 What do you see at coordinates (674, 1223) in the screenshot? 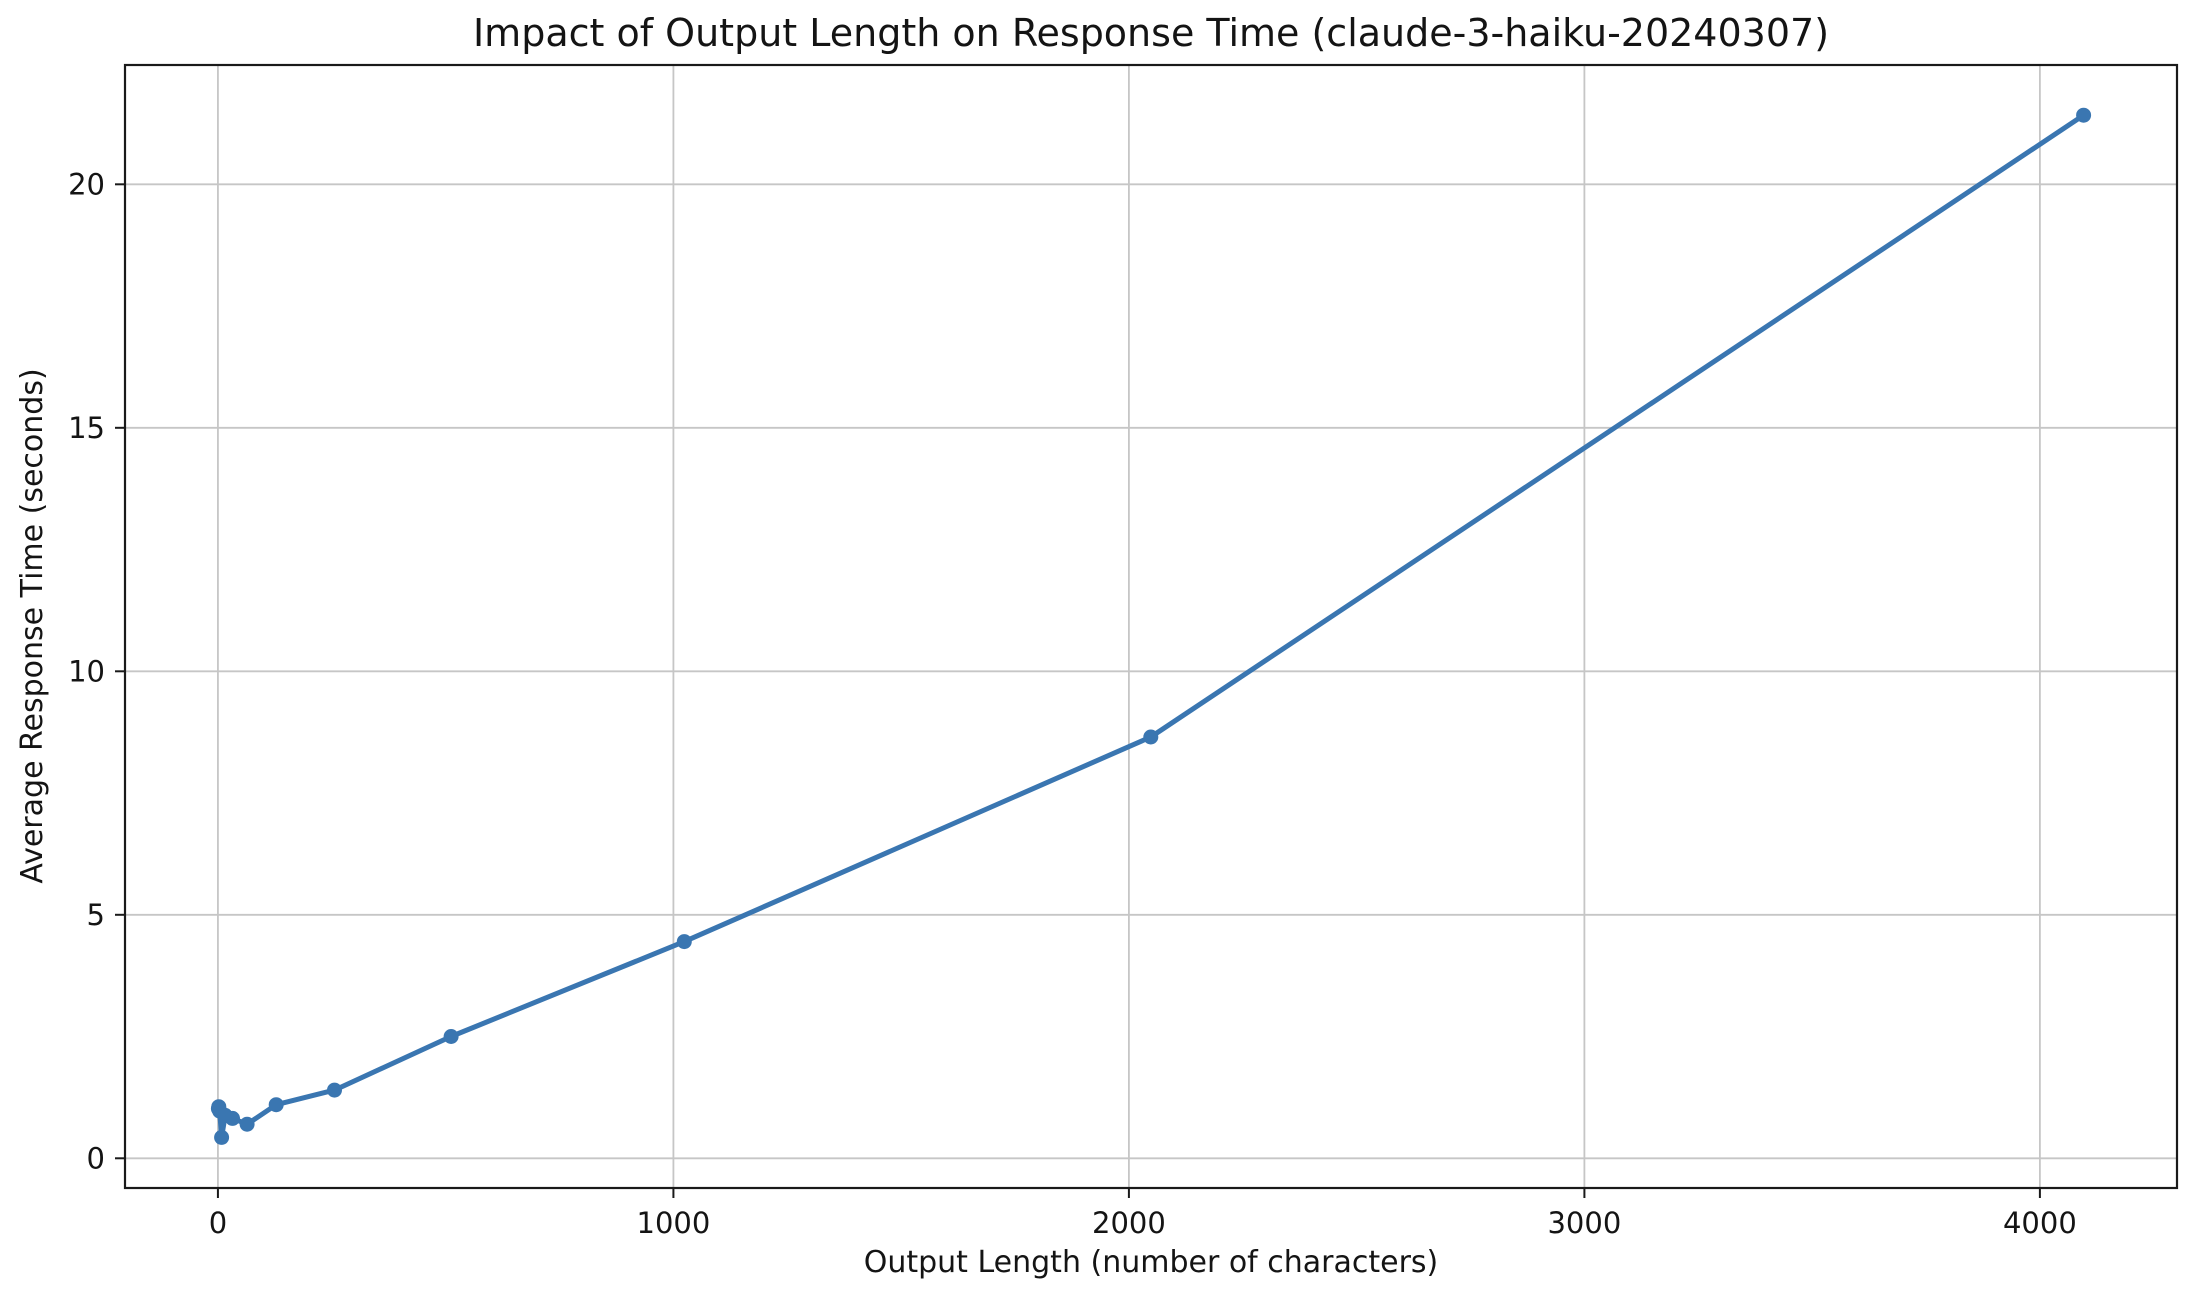
I see `x-tick-label: 1000` at bounding box center [674, 1223].